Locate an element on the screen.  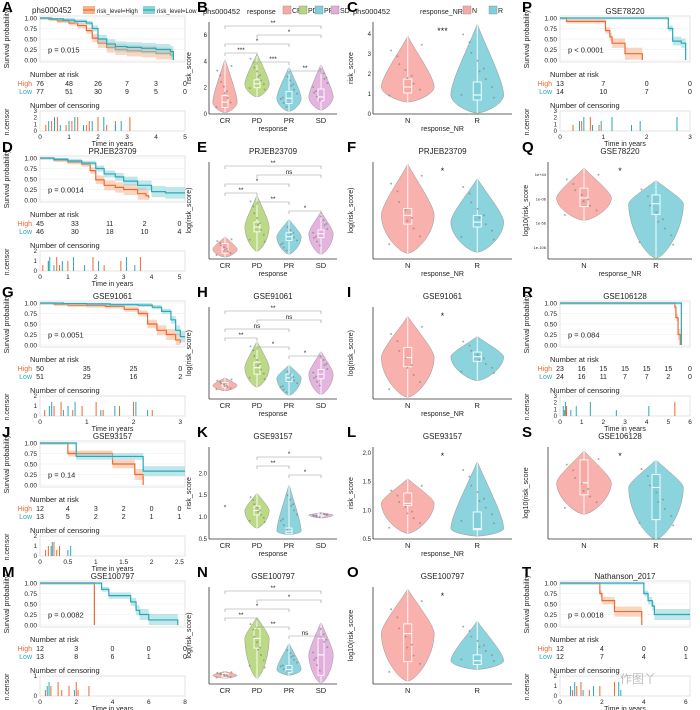
survival-curve-low is located at coordinates (621, 323).